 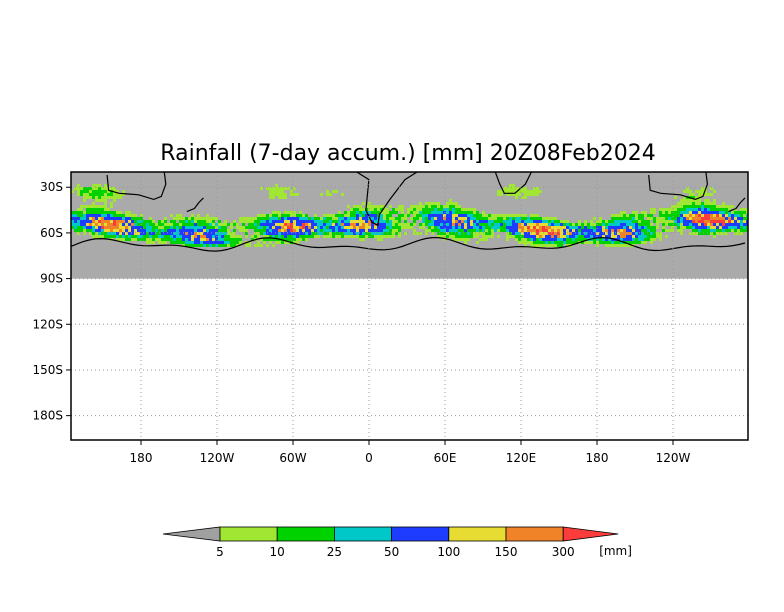 I want to click on y-tick-label: 60S, so click(x=51, y=233).